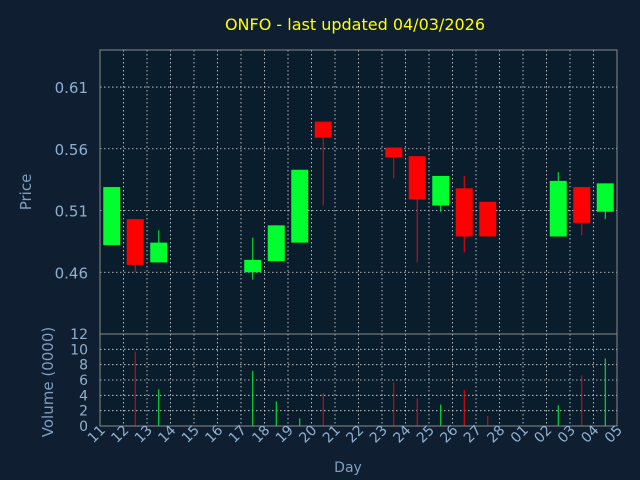  Describe the element at coordinates (71, 150) in the screenshot. I see `price-y-tick-label: 0.56` at that location.